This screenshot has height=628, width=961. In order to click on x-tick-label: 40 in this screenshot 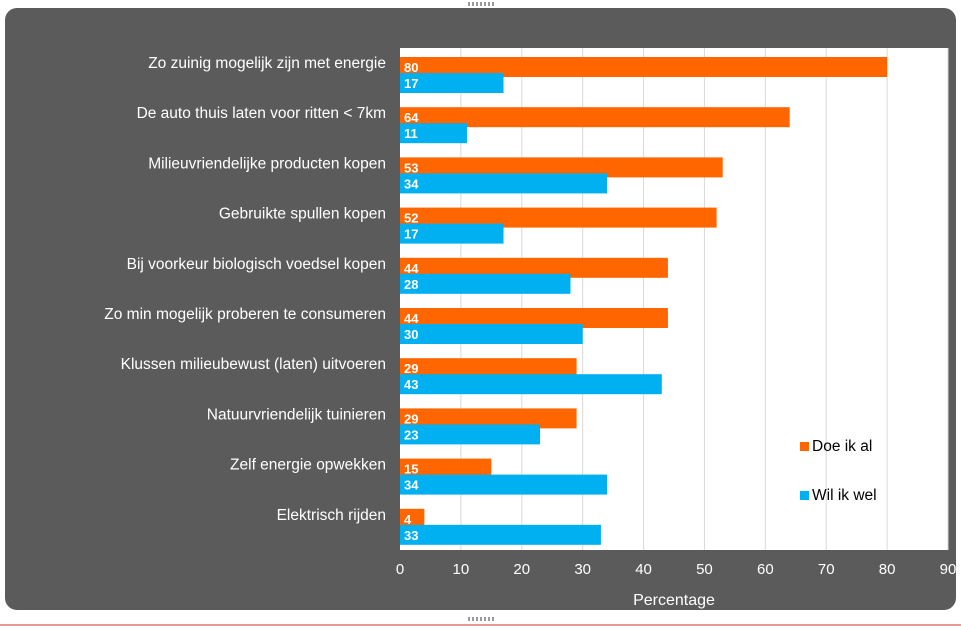, I will do `click(643, 569)`.